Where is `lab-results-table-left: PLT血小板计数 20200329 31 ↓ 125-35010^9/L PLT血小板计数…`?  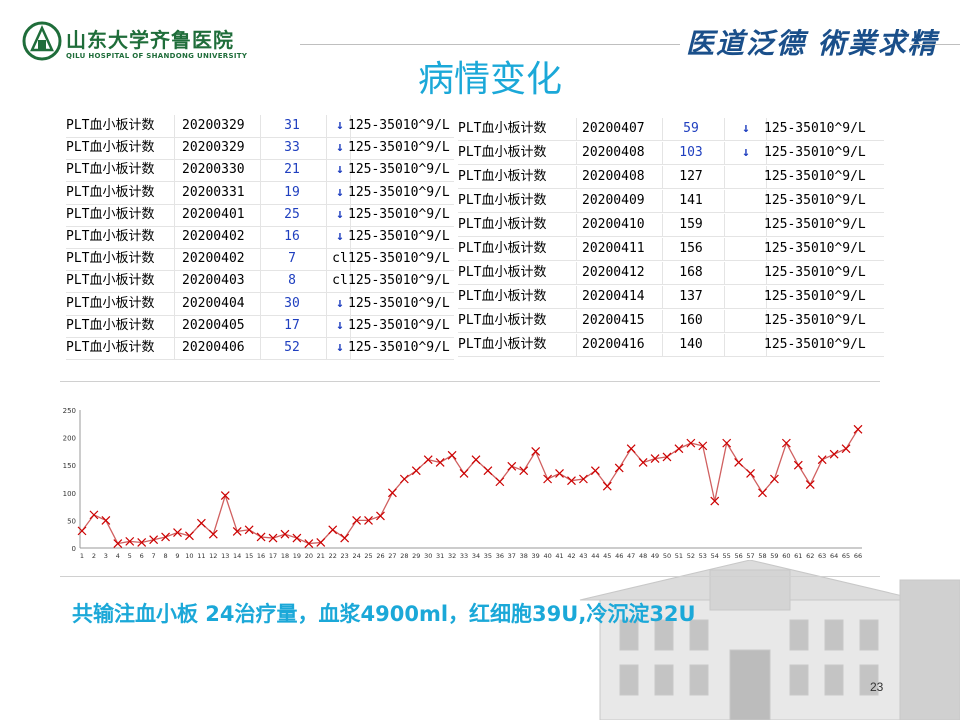
lab-results-table-left: PLT血小板计数 20200329 31 ↓ 125-35010^9/L PLT血小板计数… is located at coordinates (260, 237).